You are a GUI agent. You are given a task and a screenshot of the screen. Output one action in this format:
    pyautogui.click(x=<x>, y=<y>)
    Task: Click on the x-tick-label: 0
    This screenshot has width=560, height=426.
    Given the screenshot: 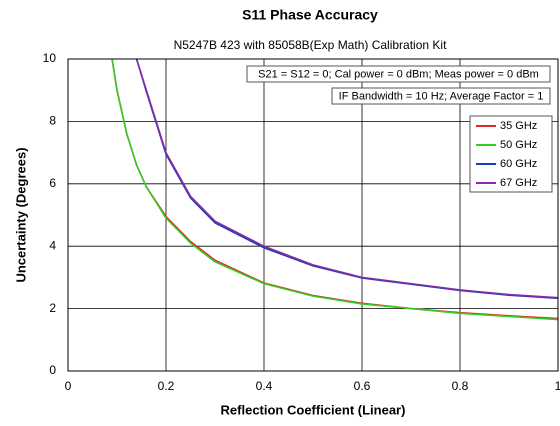 What is the action you would take?
    pyautogui.click(x=68, y=386)
    